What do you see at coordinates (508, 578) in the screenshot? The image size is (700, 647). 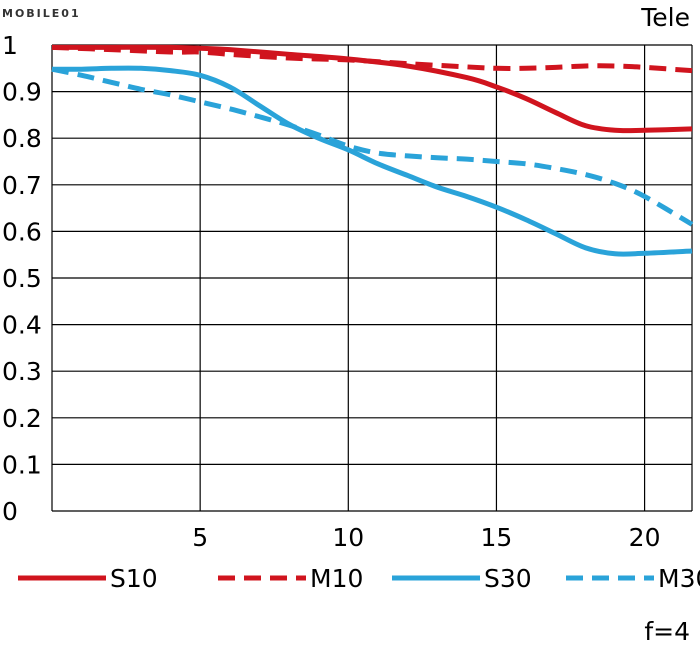 I see `legend-label-s30: S30` at bounding box center [508, 578].